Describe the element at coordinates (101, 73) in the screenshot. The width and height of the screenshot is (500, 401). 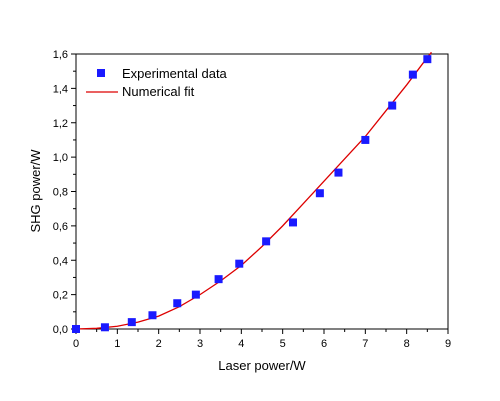
I see `legend-marker-experimental` at that location.